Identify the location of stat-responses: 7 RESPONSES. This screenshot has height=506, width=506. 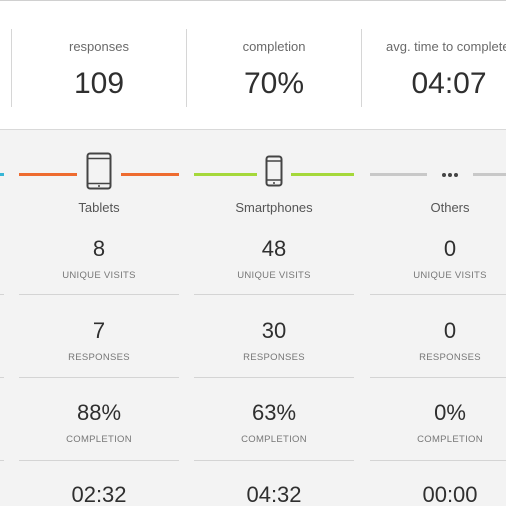
(99, 340).